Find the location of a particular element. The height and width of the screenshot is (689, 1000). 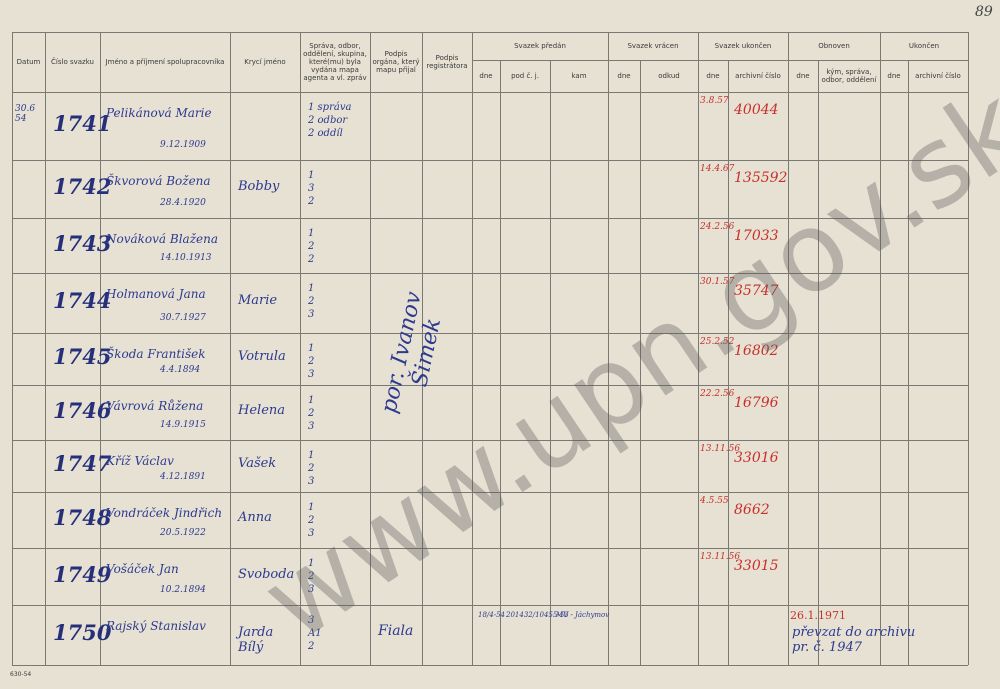

closed-date: 3.8.57 is located at coordinates (714, 101).